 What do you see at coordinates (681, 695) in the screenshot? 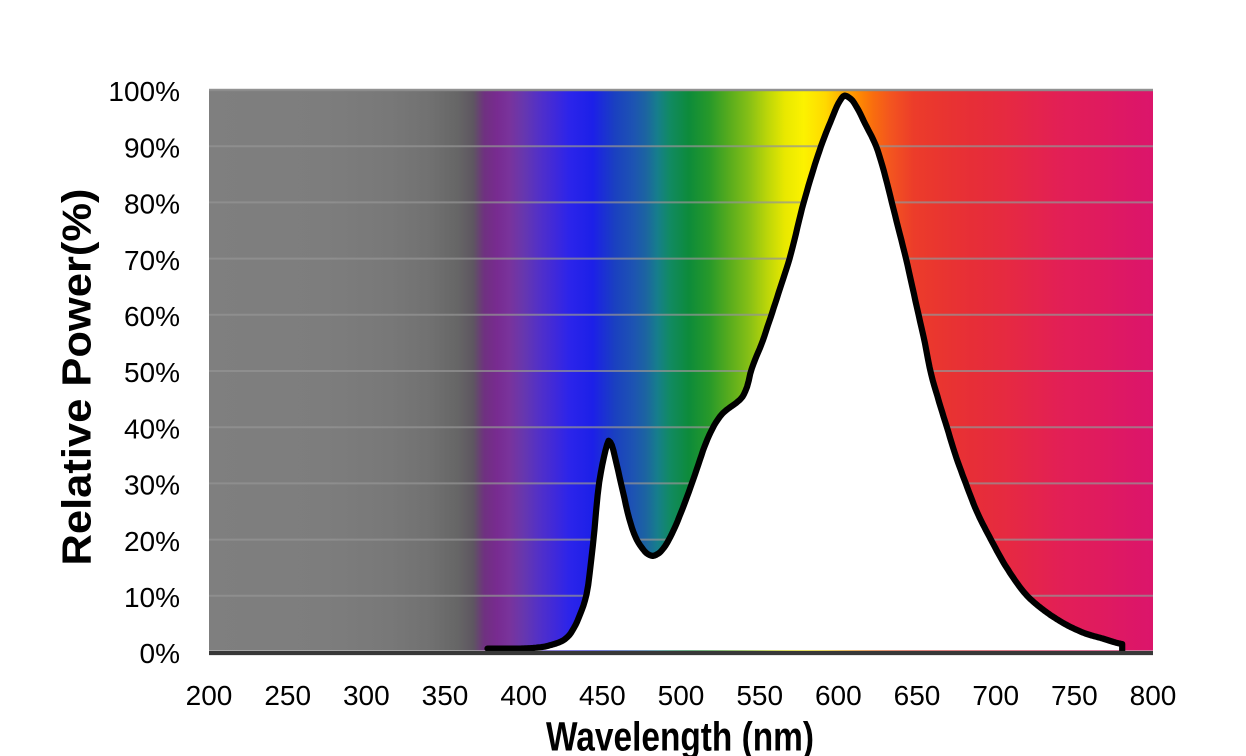
I see `svg-text: 500` at bounding box center [681, 695].